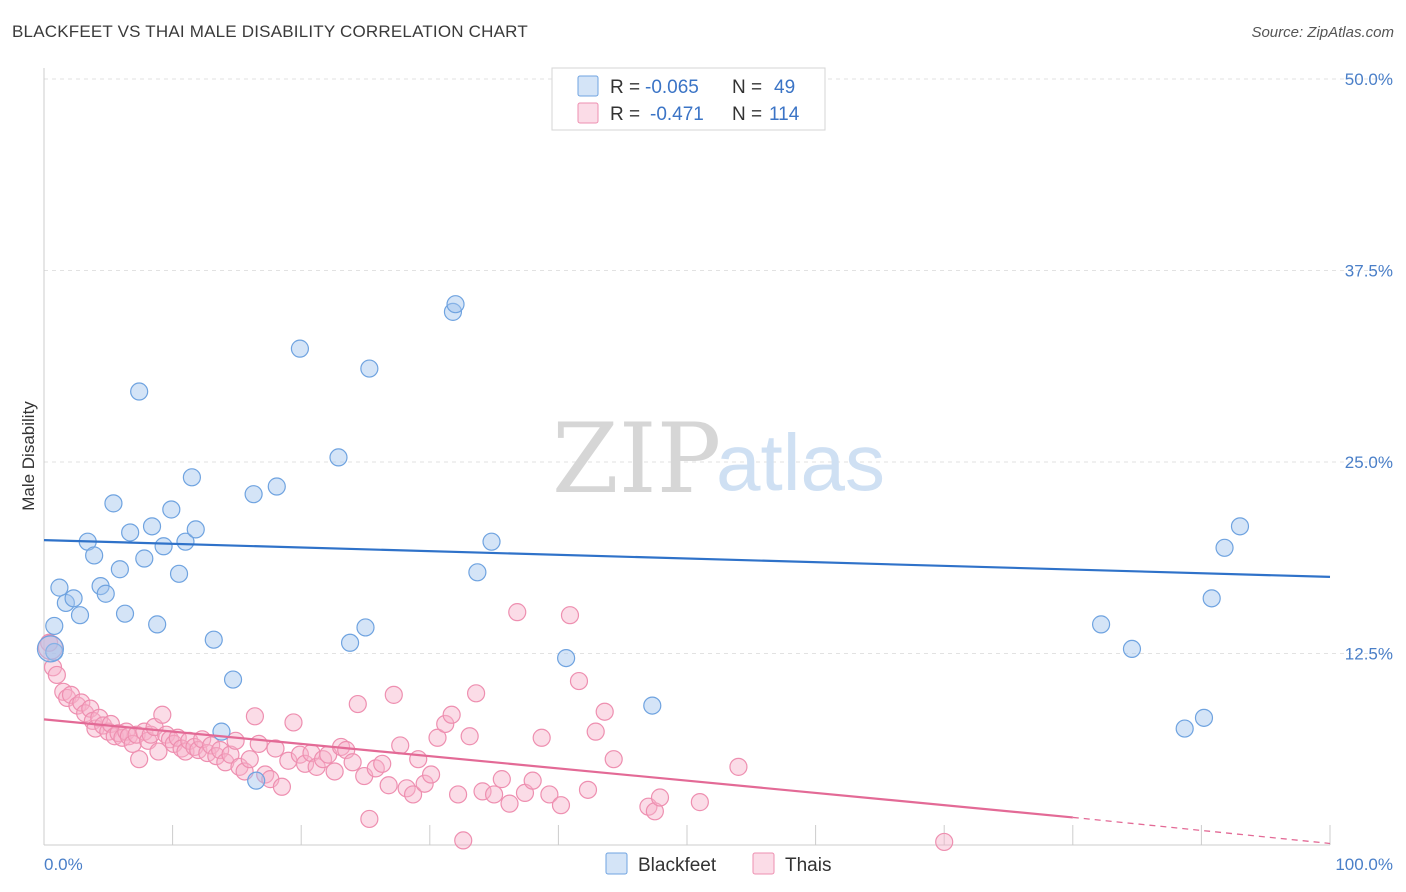 This screenshot has width=1406, height=892. I want to click on y-tick-label: 25.0%, so click(1369, 462).